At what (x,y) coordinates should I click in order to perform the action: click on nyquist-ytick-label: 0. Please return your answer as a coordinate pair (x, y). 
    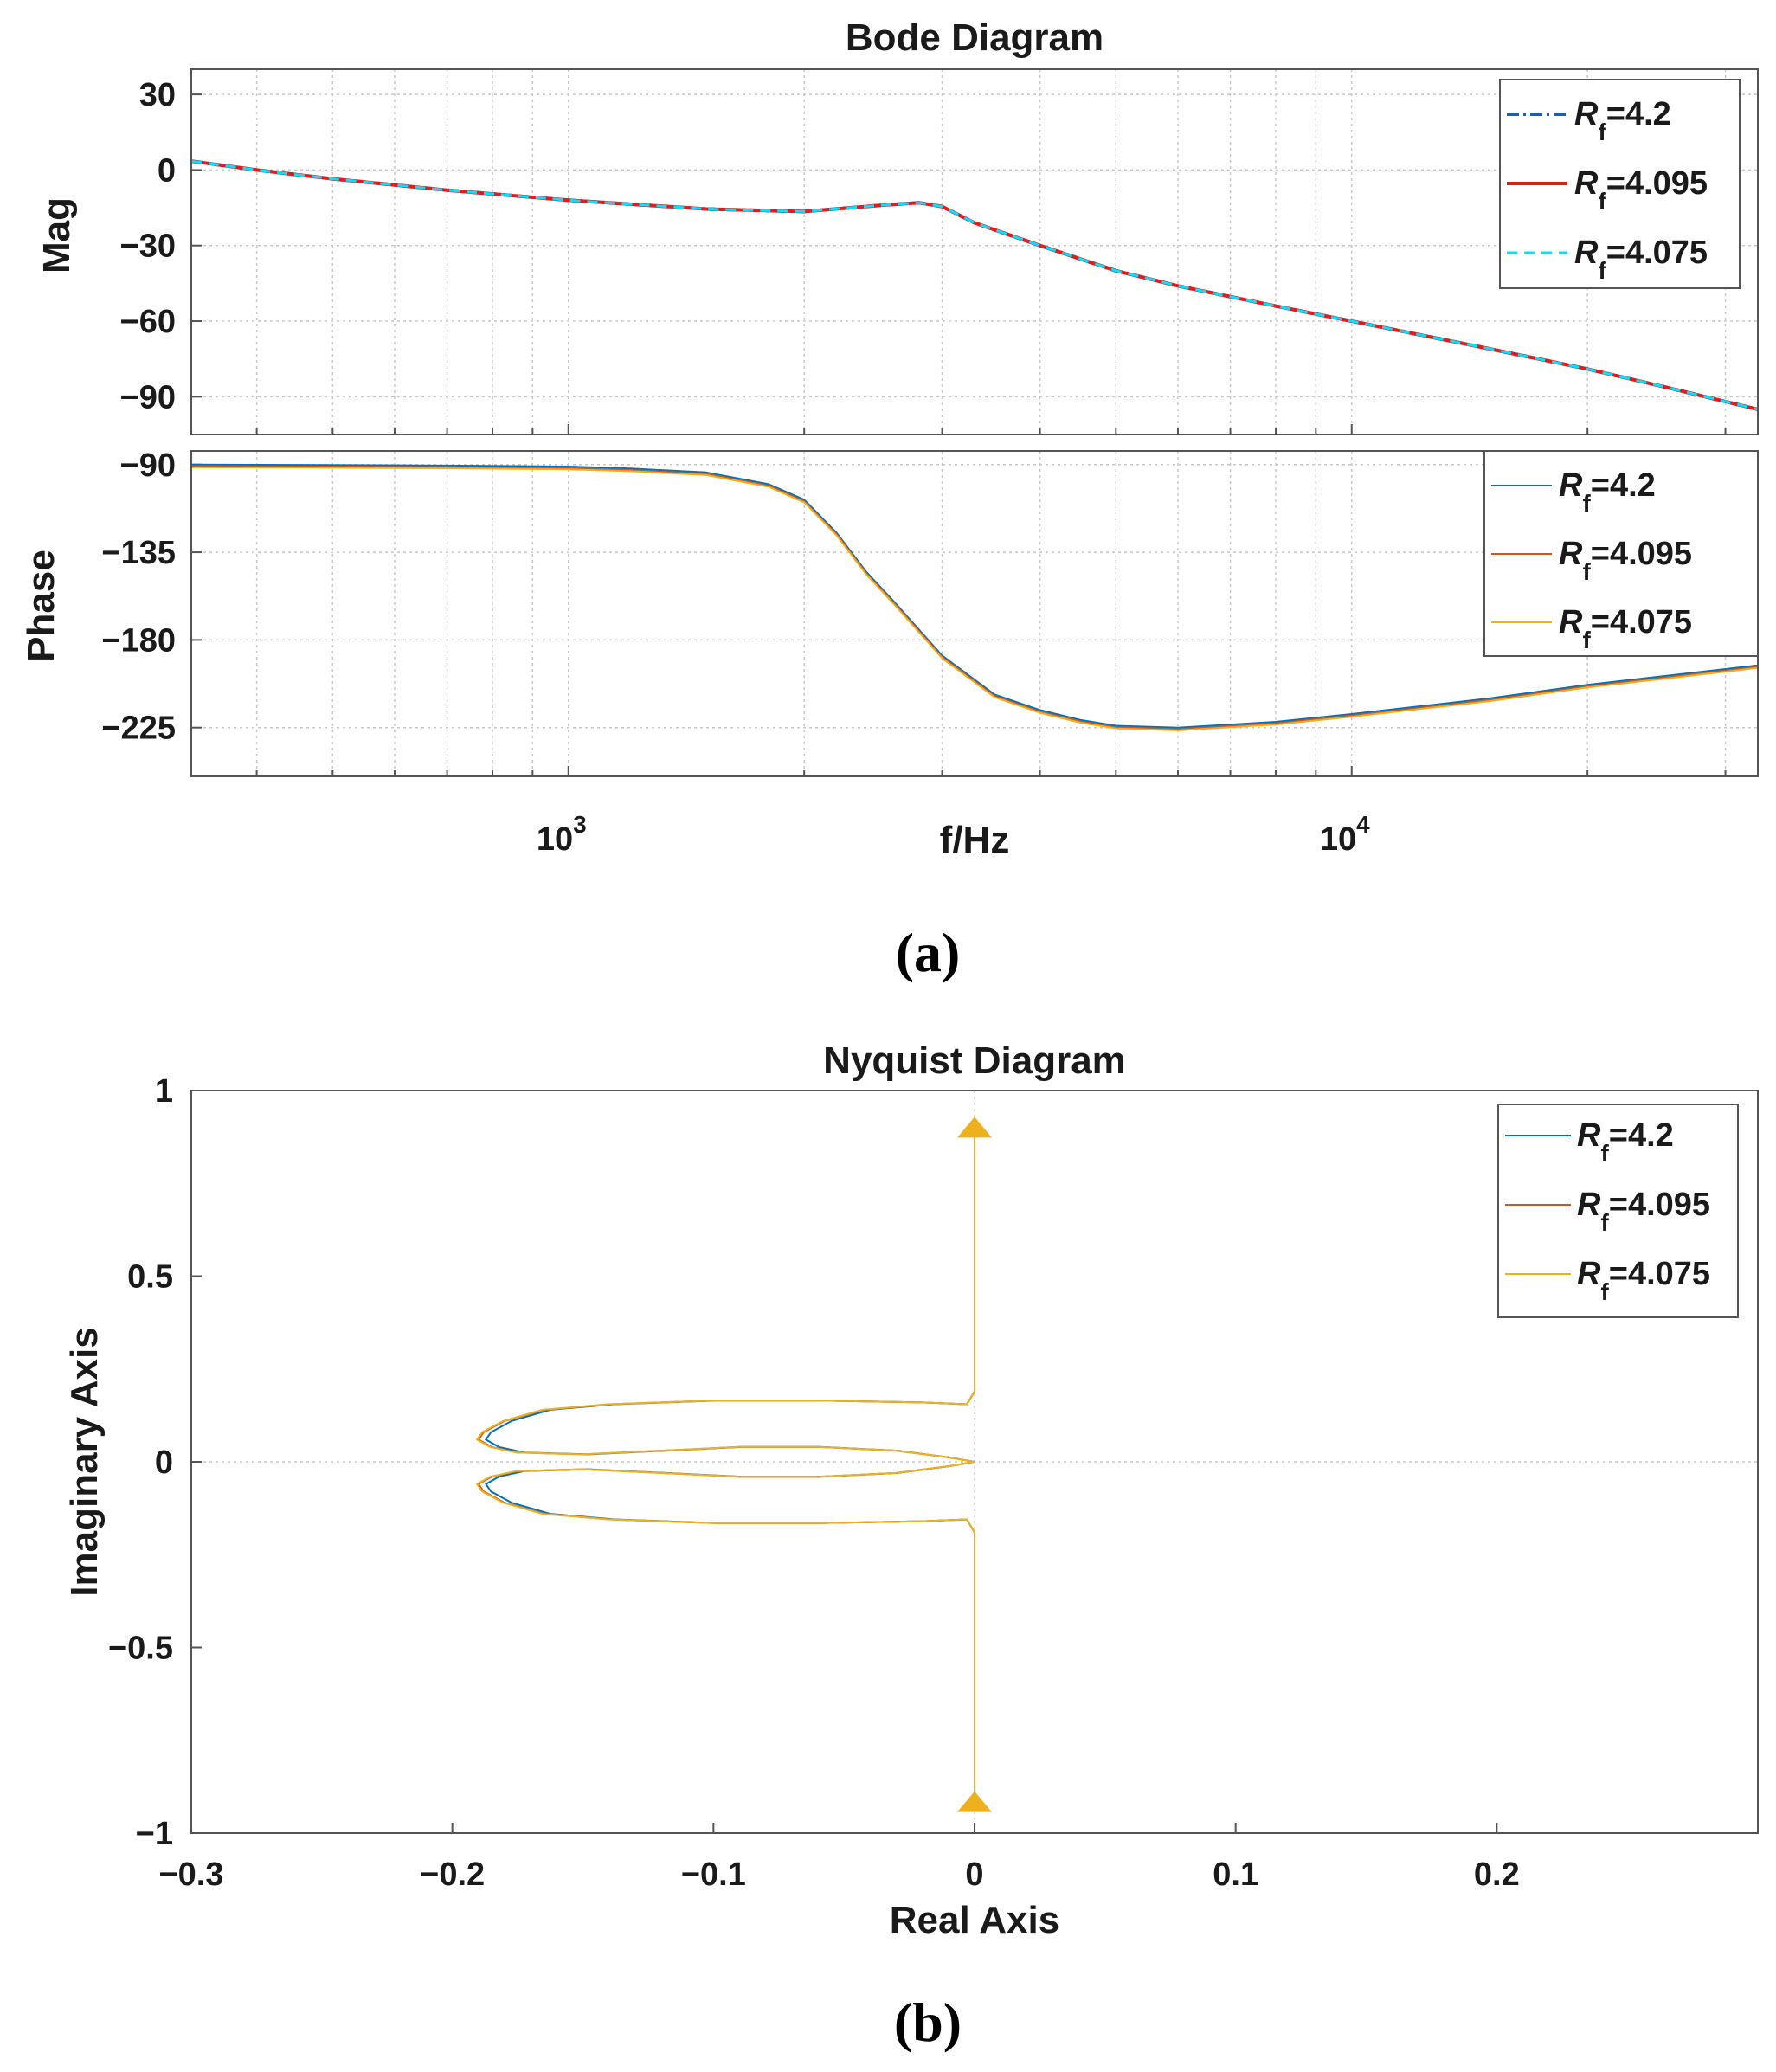
    Looking at the image, I should click on (164, 1463).